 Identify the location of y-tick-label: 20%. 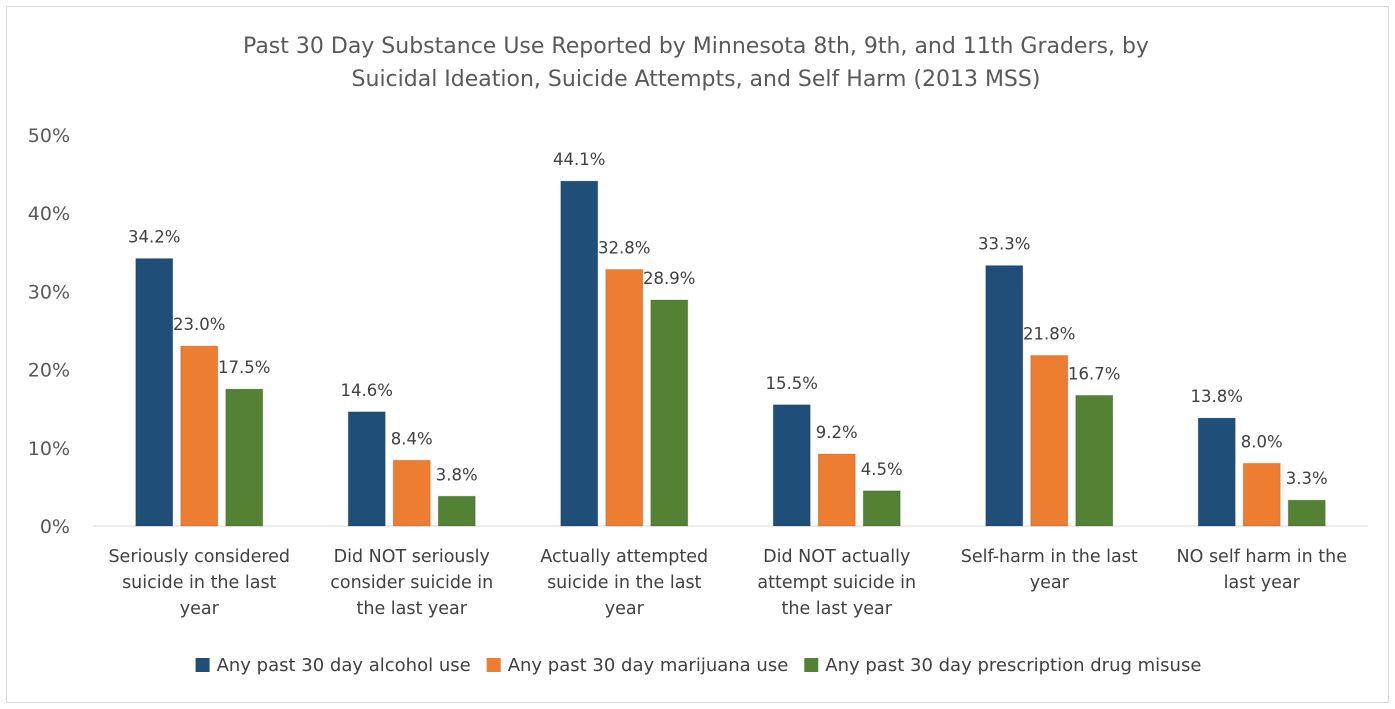
(49, 371).